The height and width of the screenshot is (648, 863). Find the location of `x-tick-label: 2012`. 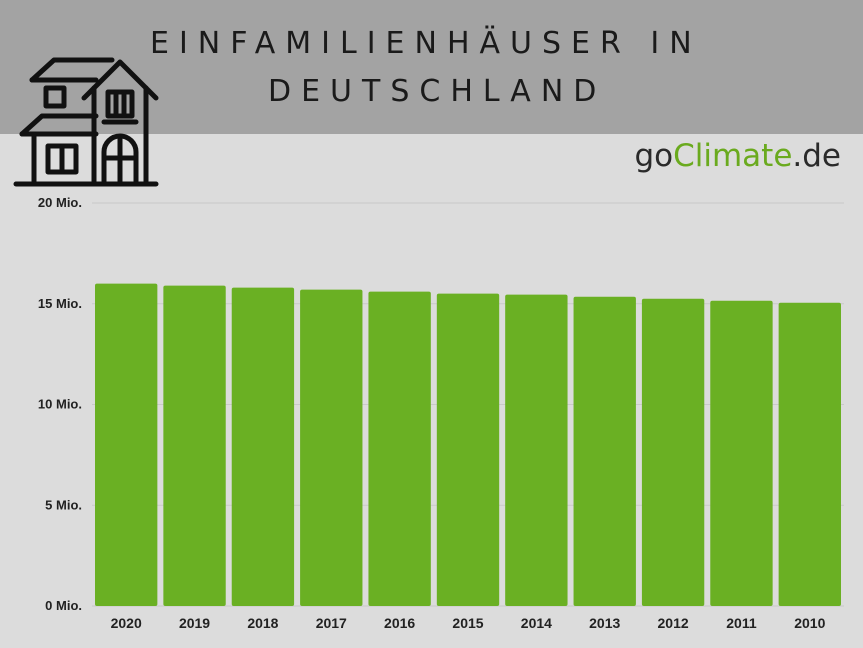

x-tick-label: 2012 is located at coordinates (673, 623).